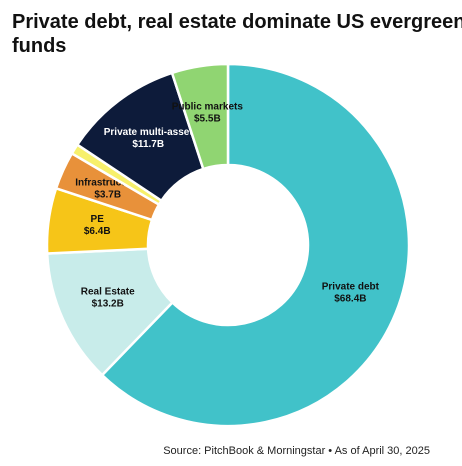 The height and width of the screenshot is (466, 462). What do you see at coordinates (97, 231) in the screenshot?
I see `slice-value-label: $6.4B` at bounding box center [97, 231].